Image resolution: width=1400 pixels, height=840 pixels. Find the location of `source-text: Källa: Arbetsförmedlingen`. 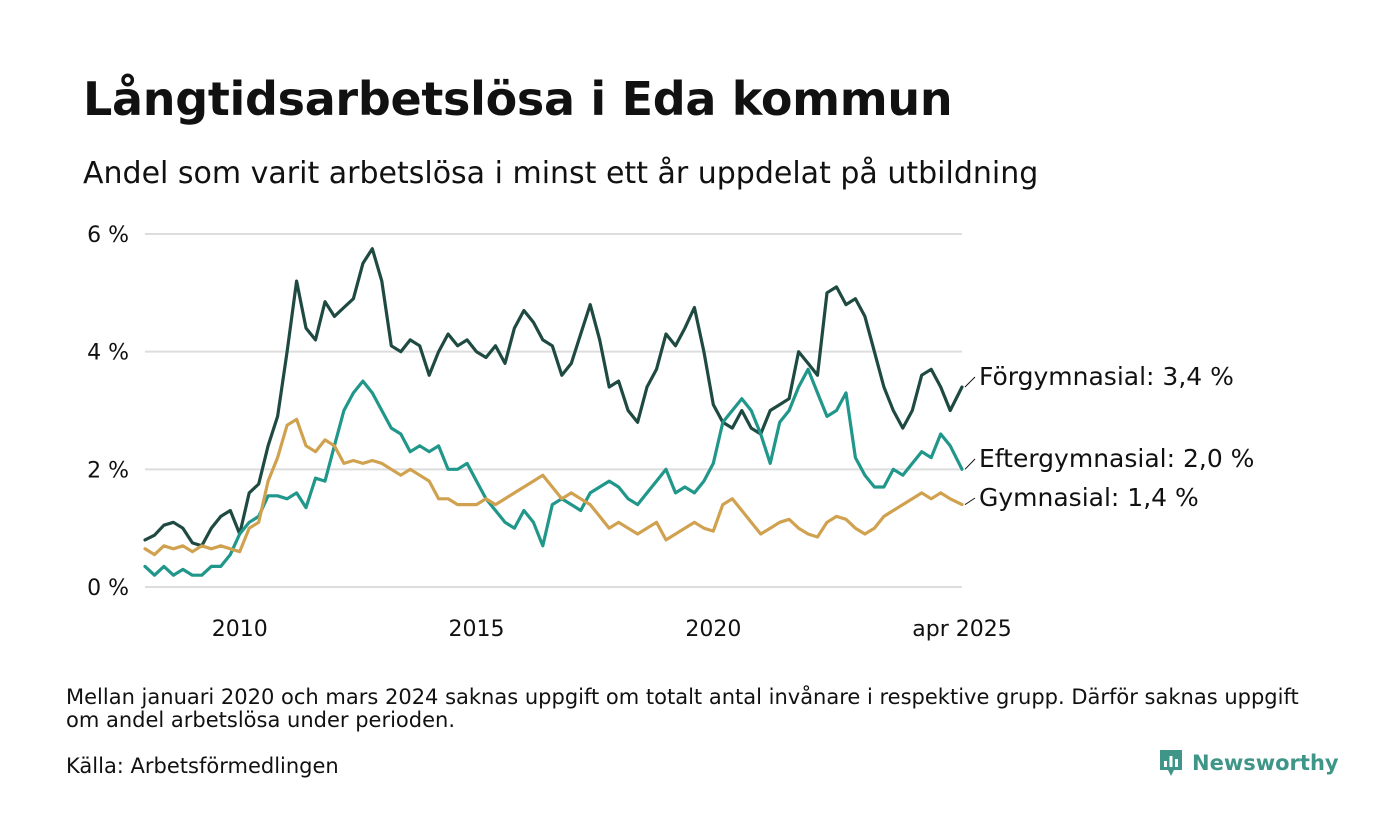

source-text: Källa: Arbetsförmedlingen is located at coordinates (202, 766).